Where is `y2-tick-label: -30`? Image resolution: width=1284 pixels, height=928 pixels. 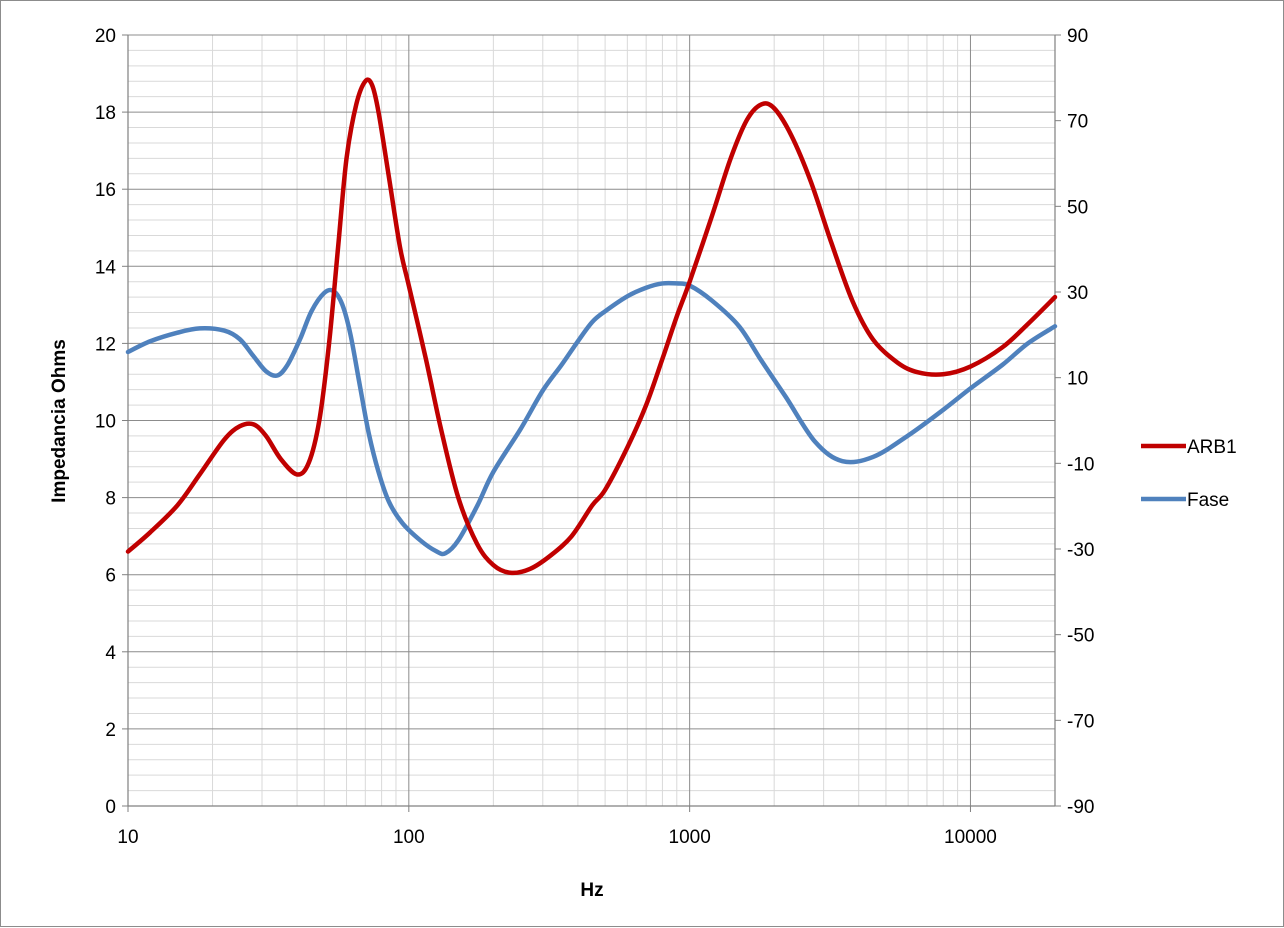
y2-tick-label: -30 is located at coordinates (1080, 550).